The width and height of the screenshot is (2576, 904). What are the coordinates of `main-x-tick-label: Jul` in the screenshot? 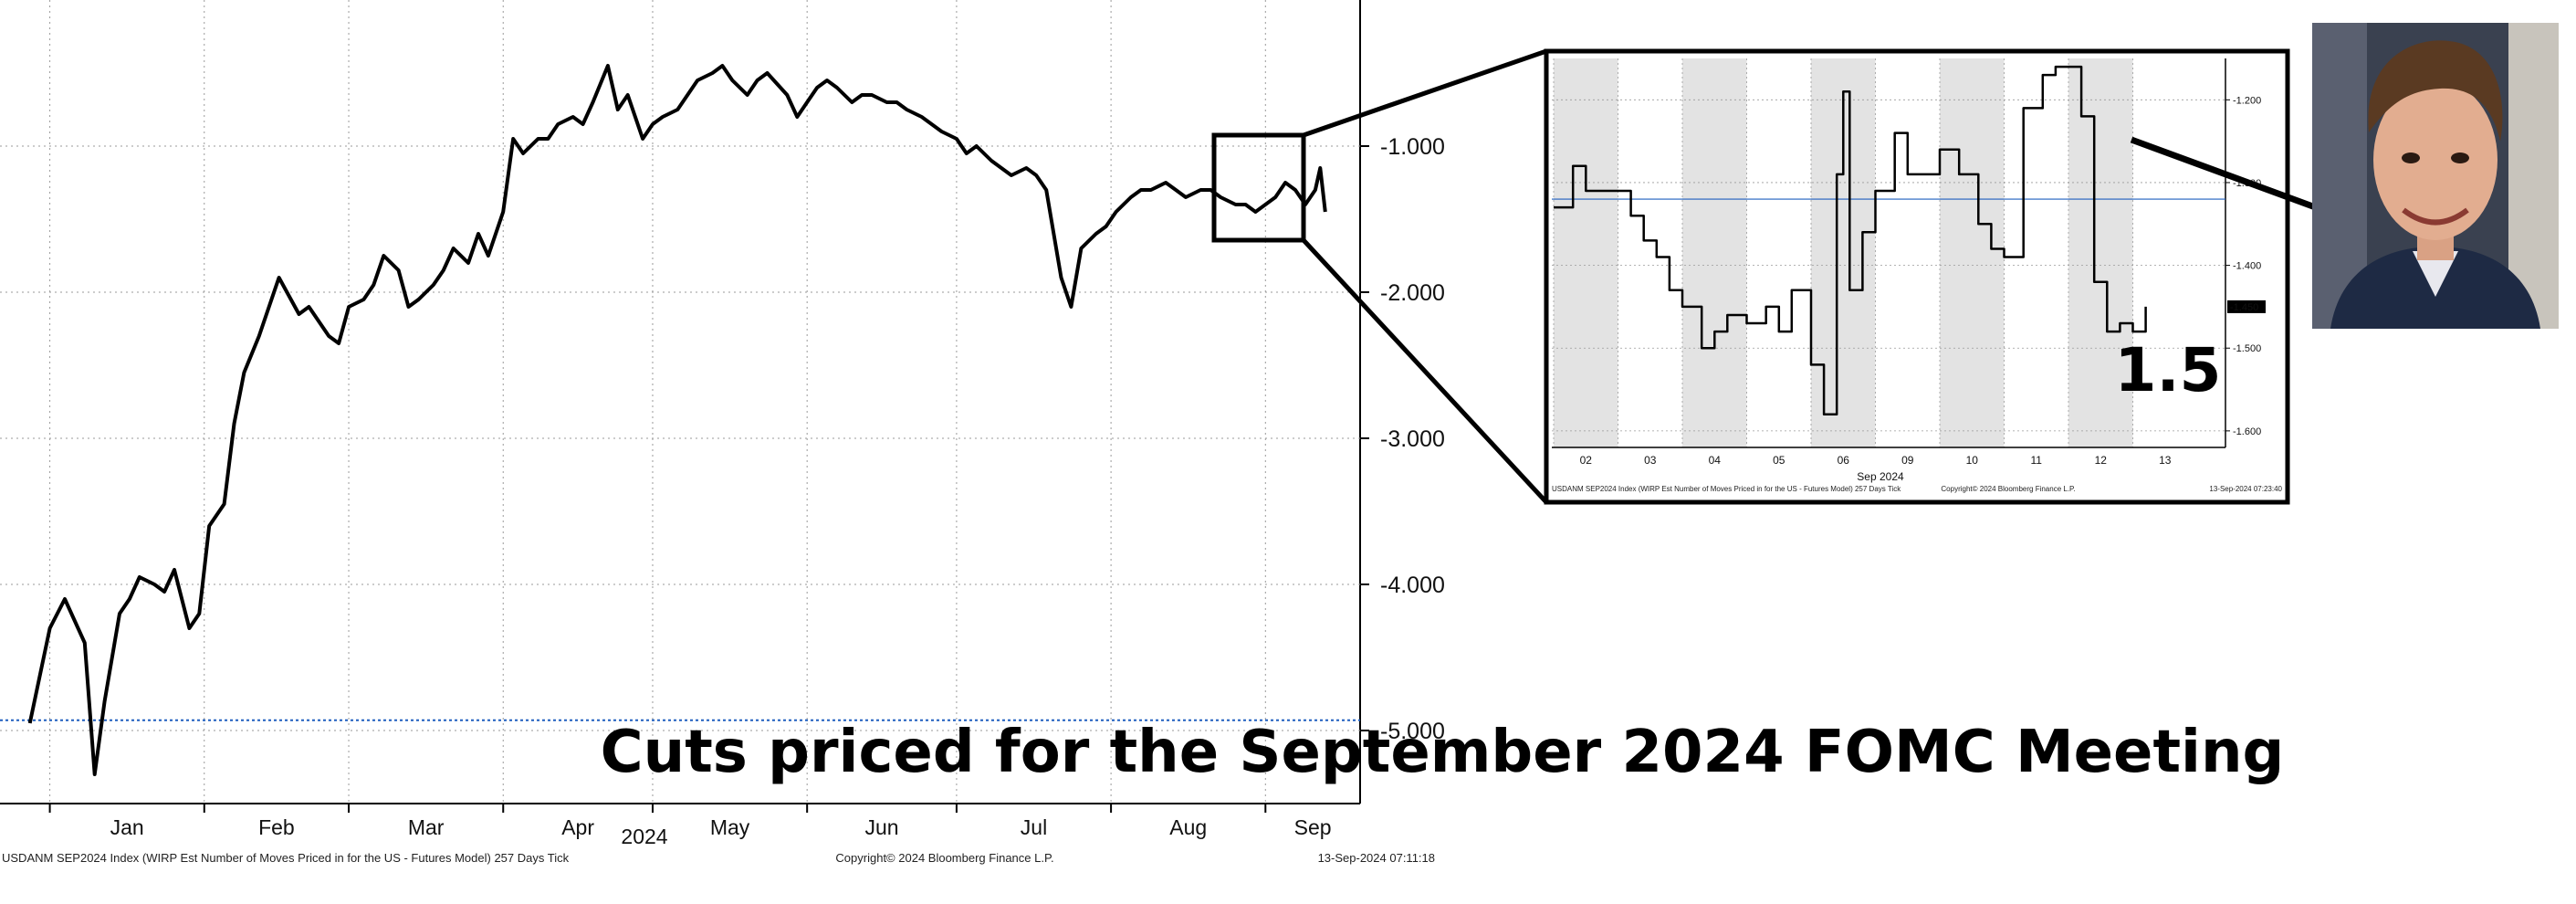 It's located at (1034, 827).